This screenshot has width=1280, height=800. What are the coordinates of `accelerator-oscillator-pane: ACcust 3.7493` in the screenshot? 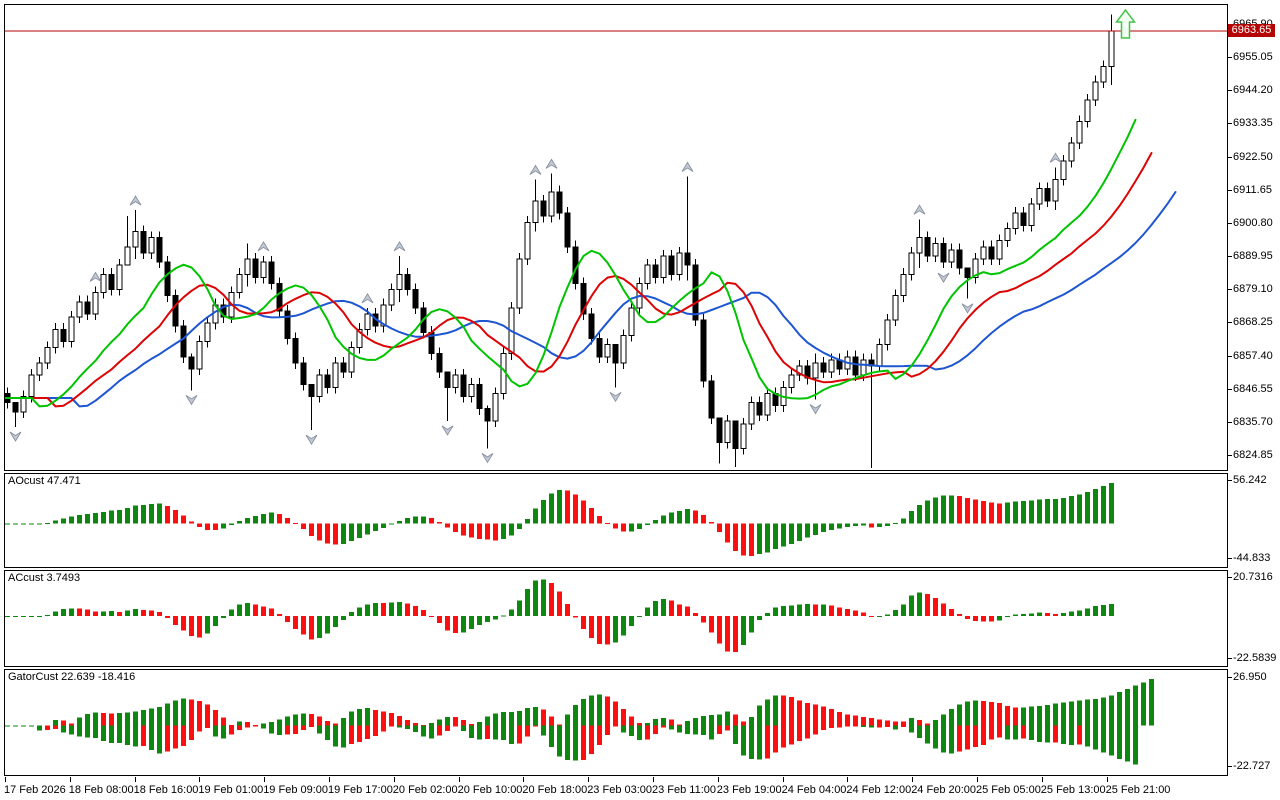 It's located at (616, 618).